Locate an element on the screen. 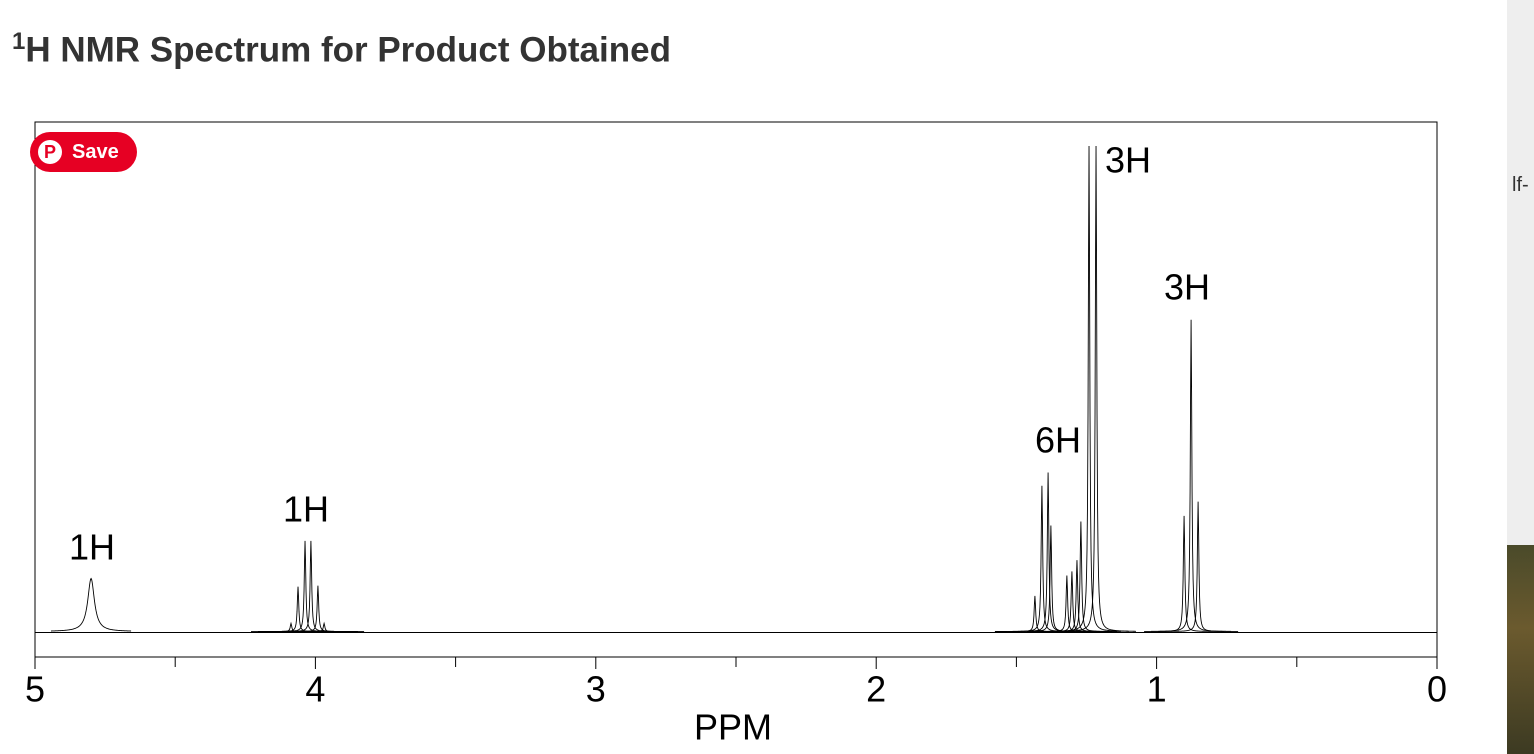 This screenshot has width=1534, height=754. save-button: P Save is located at coordinates (83, 152).